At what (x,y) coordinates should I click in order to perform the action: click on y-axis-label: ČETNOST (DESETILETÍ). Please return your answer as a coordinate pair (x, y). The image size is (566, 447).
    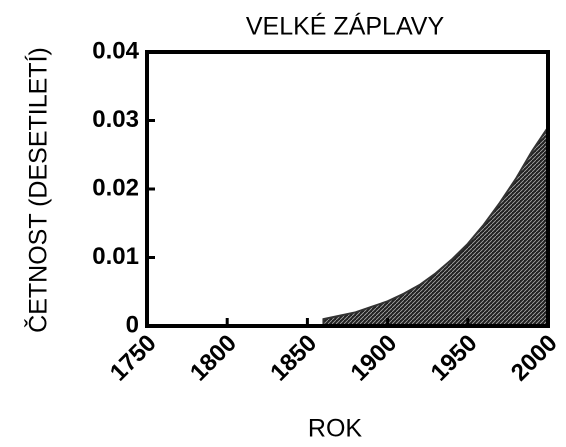
    Looking at the image, I should click on (38, 190).